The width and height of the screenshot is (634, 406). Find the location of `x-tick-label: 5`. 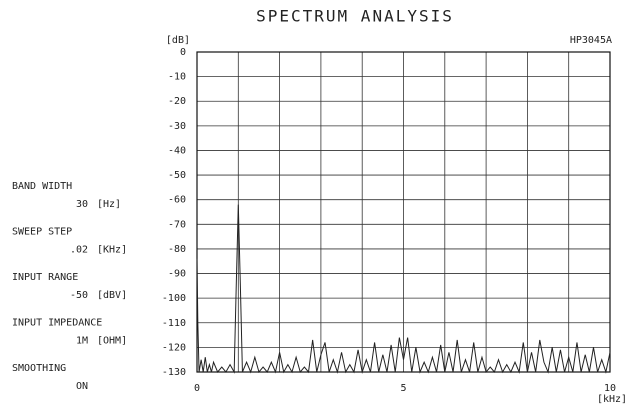

x-tick-label: 5 is located at coordinates (403, 388).